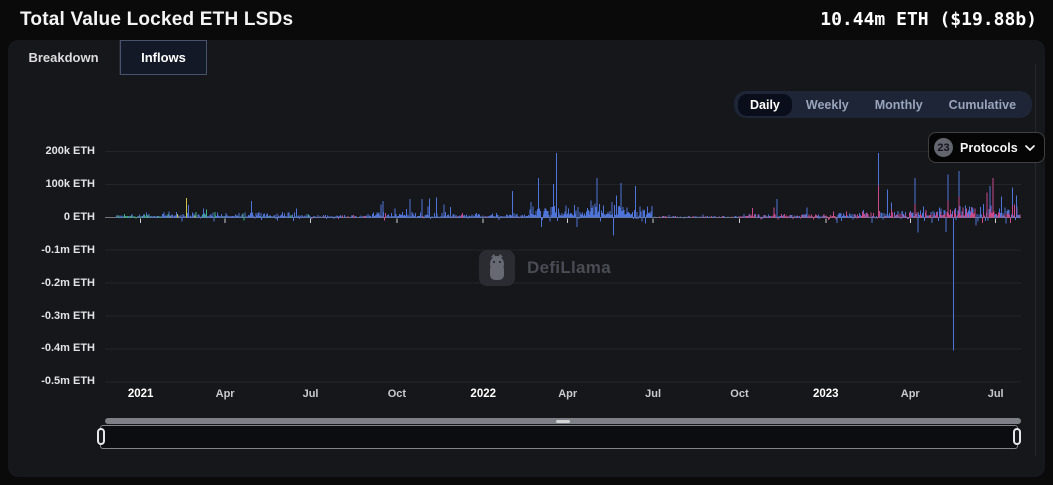 This screenshot has height=485, width=1053. I want to click on watermark-text: DefiLlama, so click(569, 267).